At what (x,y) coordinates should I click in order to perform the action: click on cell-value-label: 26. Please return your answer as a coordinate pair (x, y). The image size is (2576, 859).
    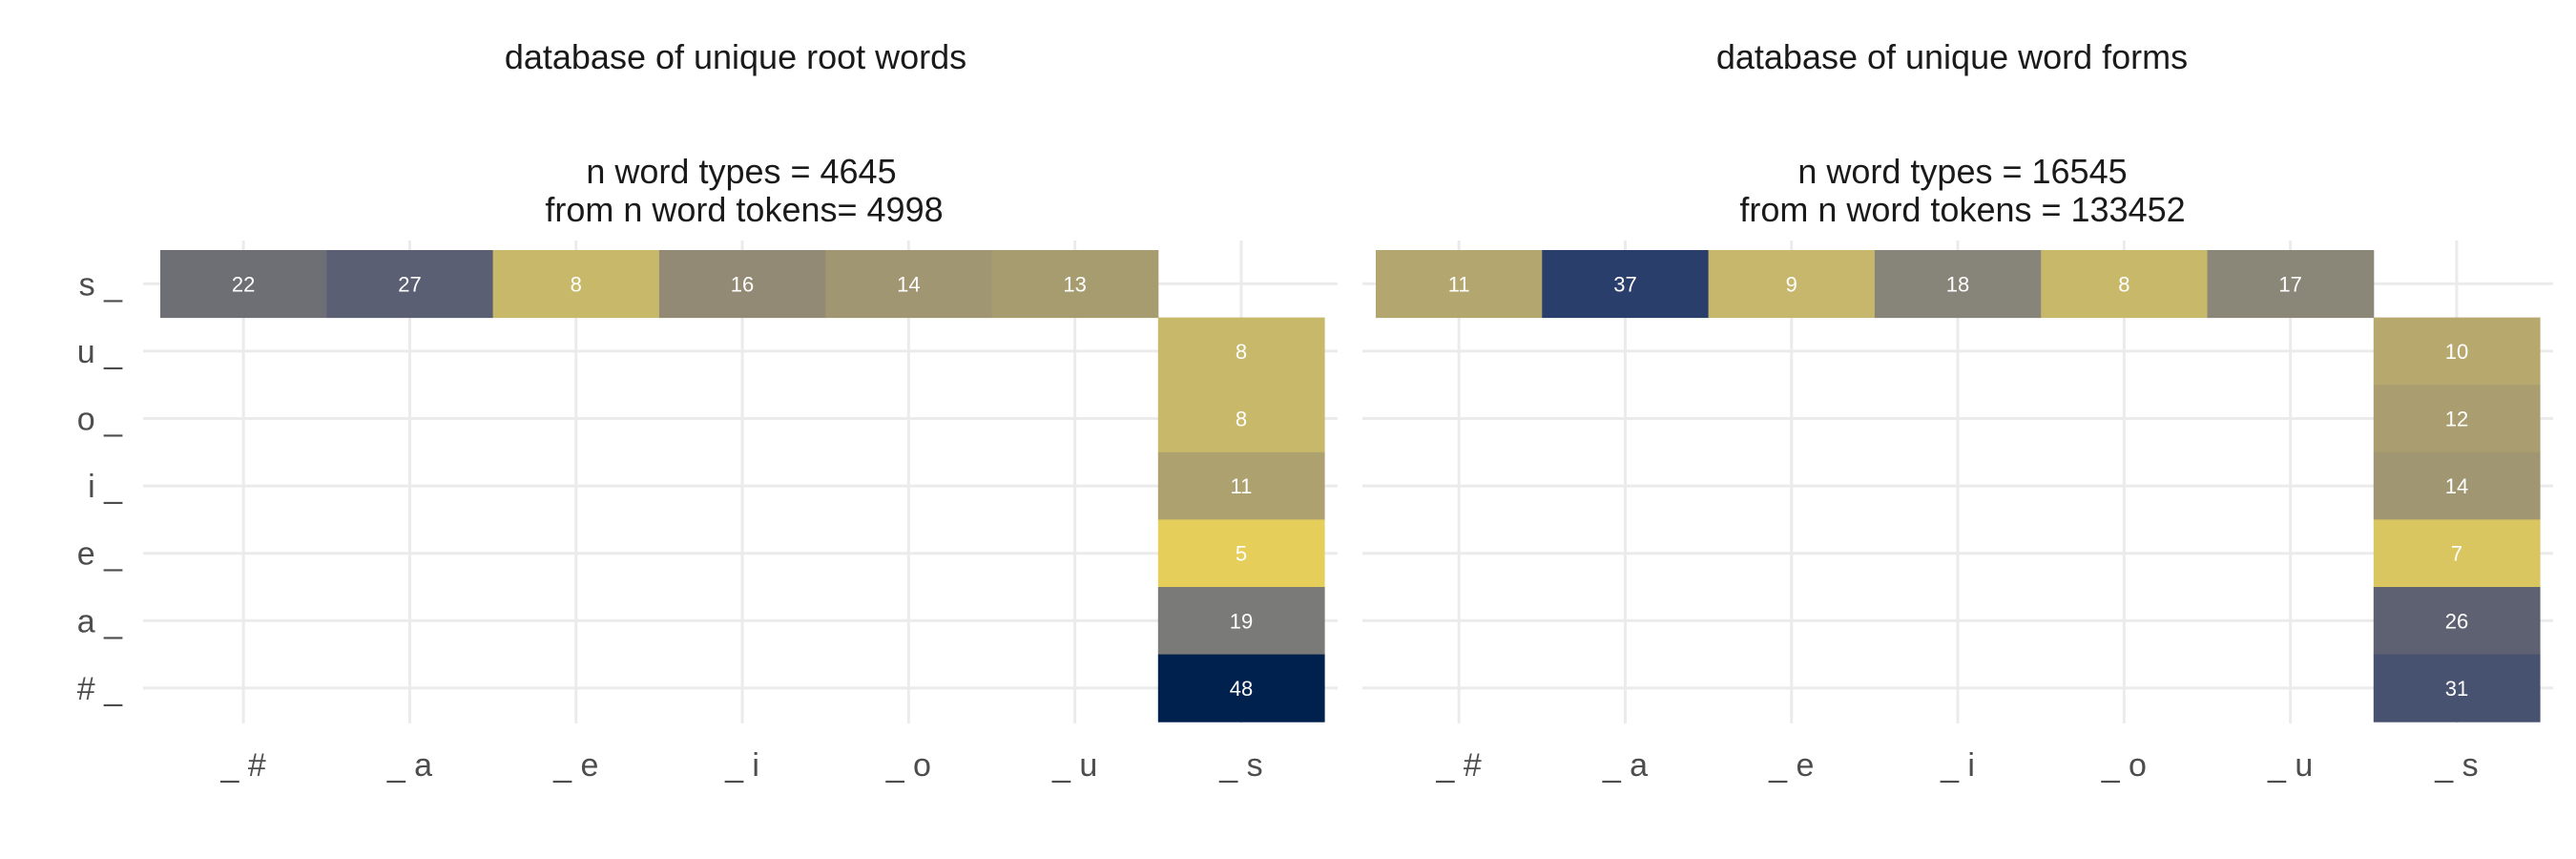
    Looking at the image, I should click on (2456, 621).